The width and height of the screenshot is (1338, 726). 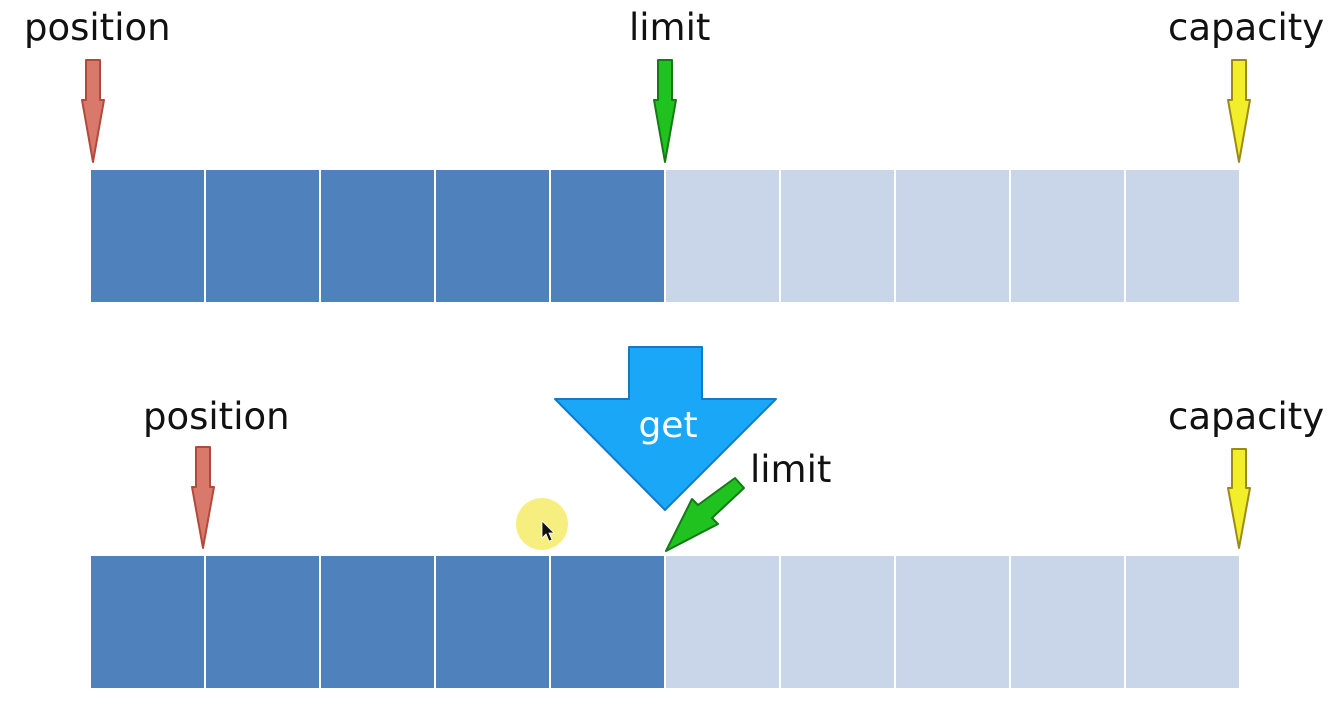 What do you see at coordinates (670, 27) in the screenshot?
I see `top-limit-label: limit` at bounding box center [670, 27].